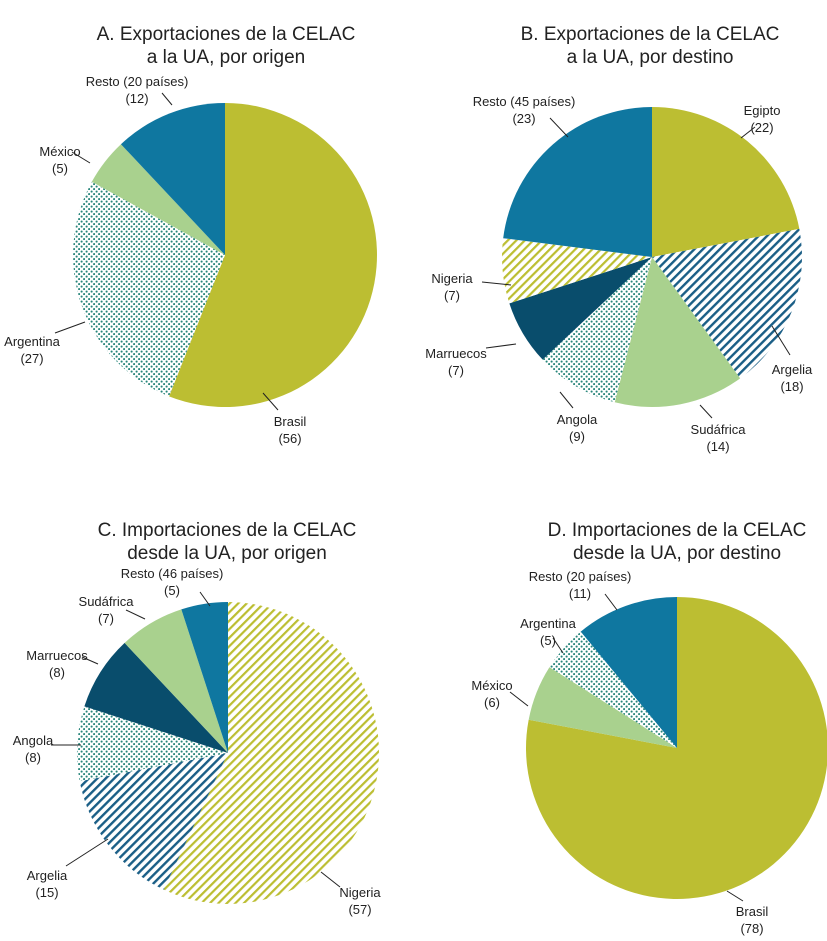  Describe the element at coordinates (748, 132) in the screenshot. I see `leader-line-egipto` at that location.